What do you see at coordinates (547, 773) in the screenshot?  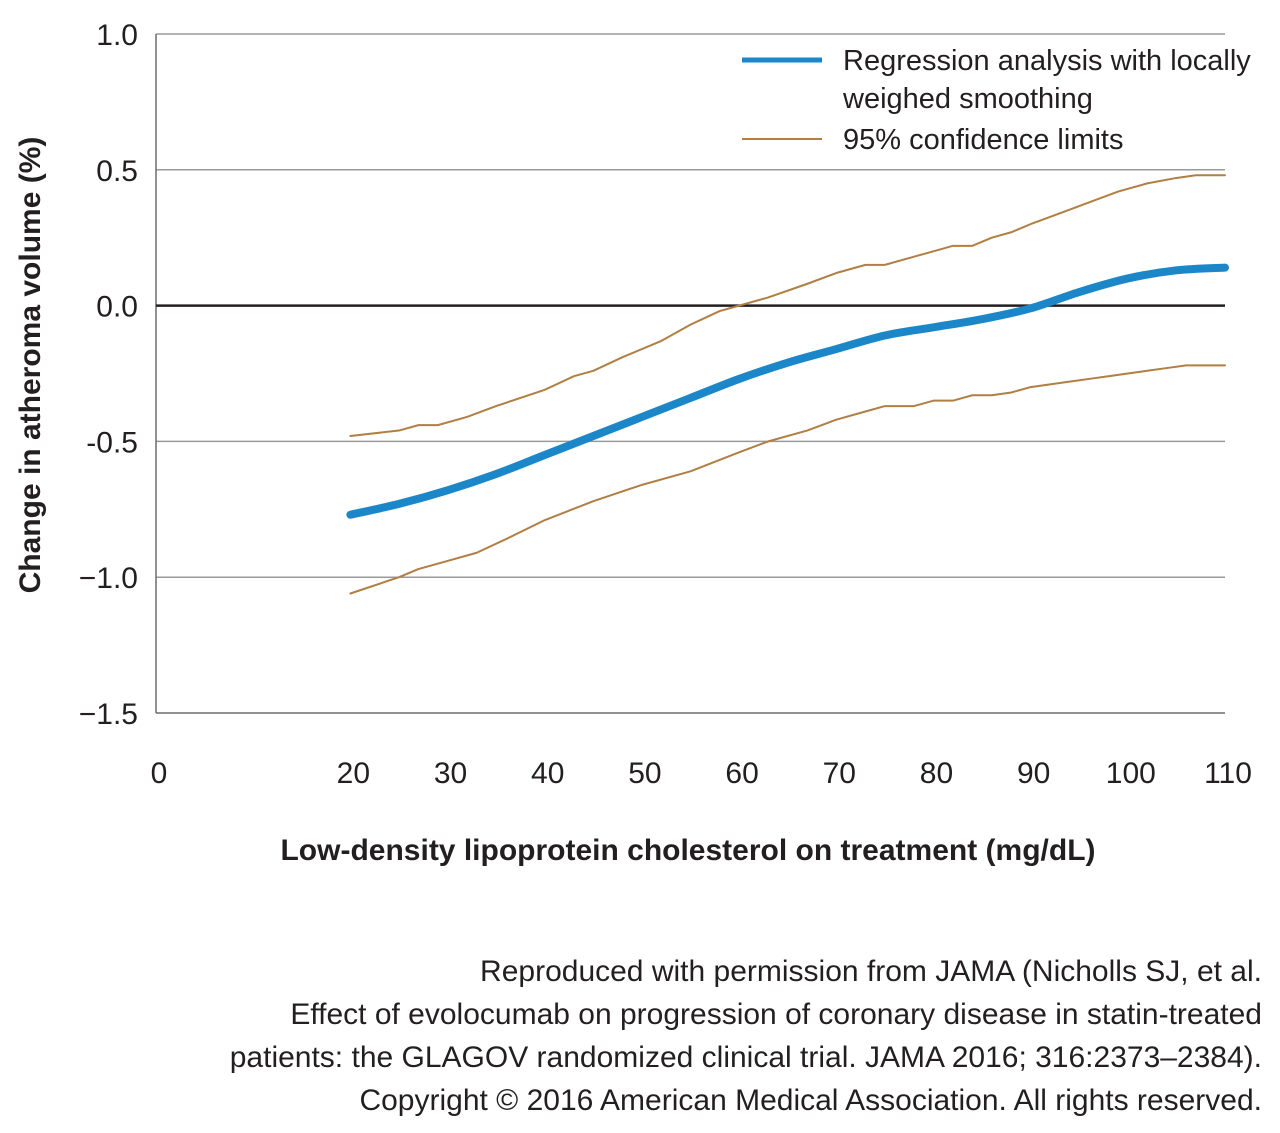 I see `x-tick-label: 40` at bounding box center [547, 773].